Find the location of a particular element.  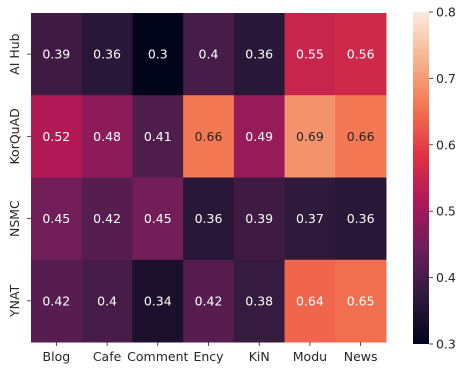

colorbar-tick-label: 0.3 is located at coordinates (446, 344).